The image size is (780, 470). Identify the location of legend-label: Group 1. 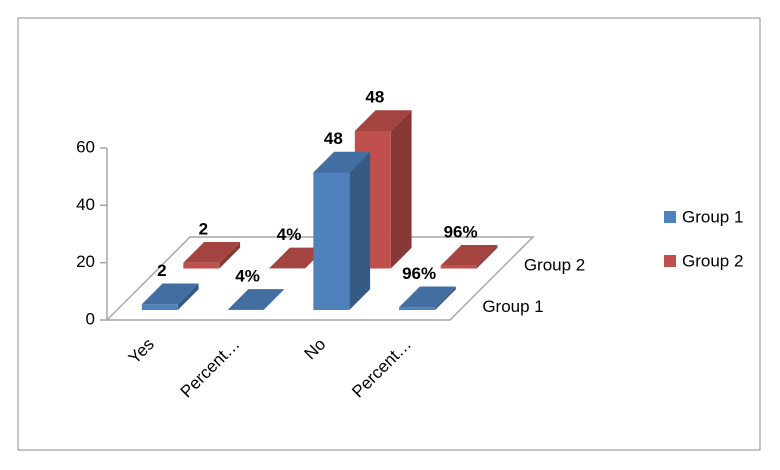
(712, 216).